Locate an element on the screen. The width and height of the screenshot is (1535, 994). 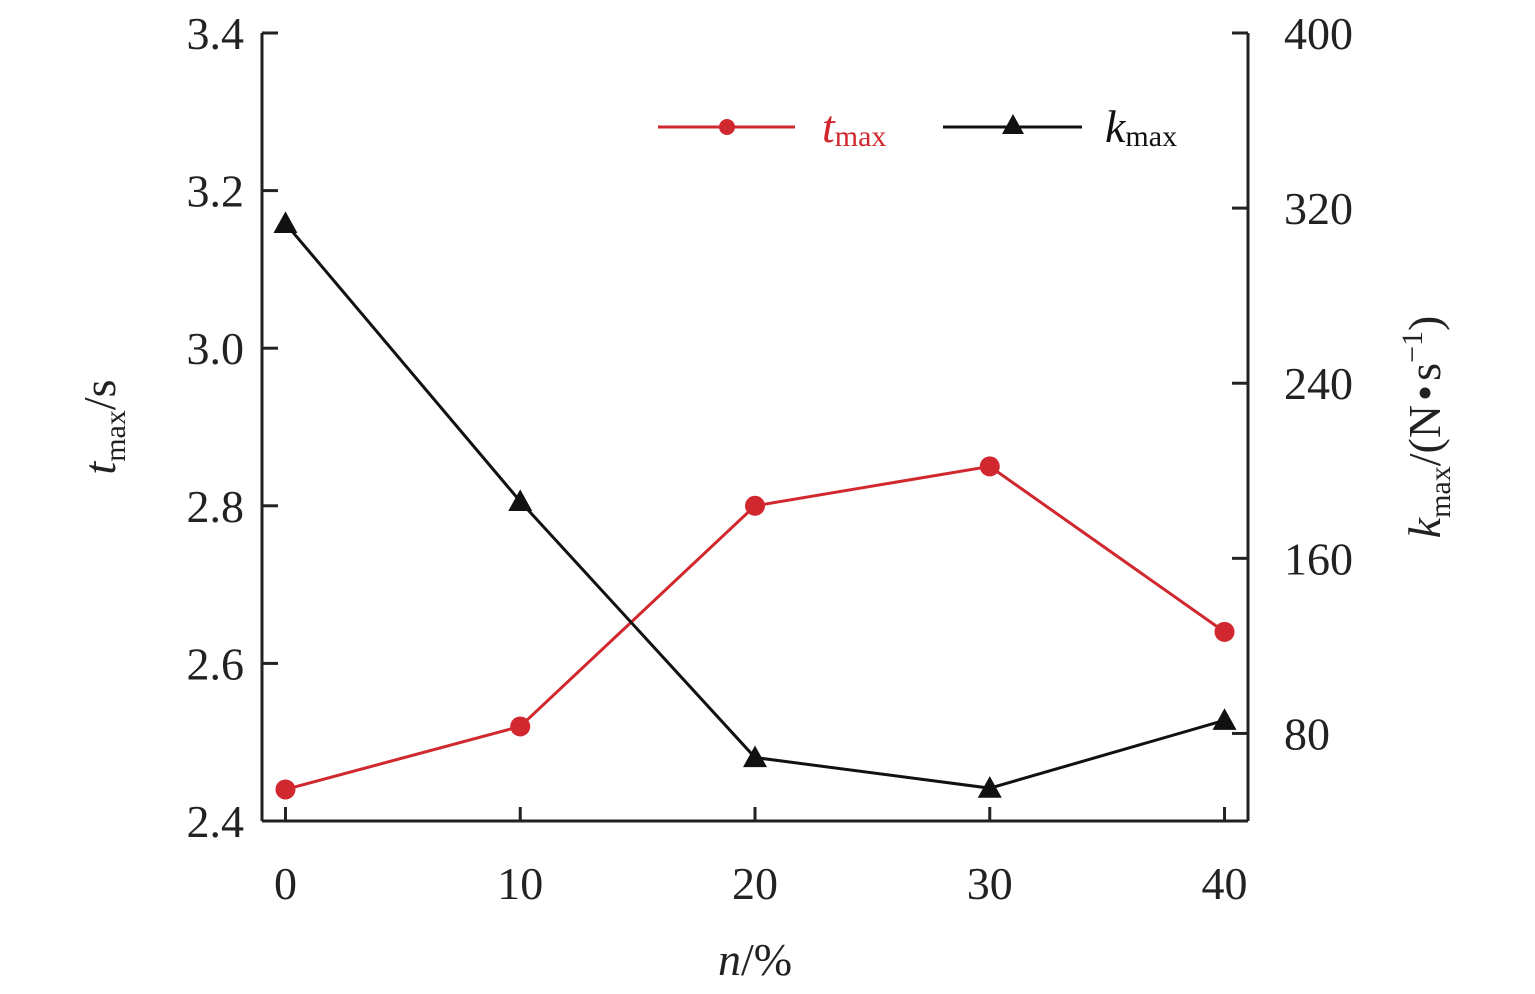
right-tick-label: 320 is located at coordinates (1318, 208).